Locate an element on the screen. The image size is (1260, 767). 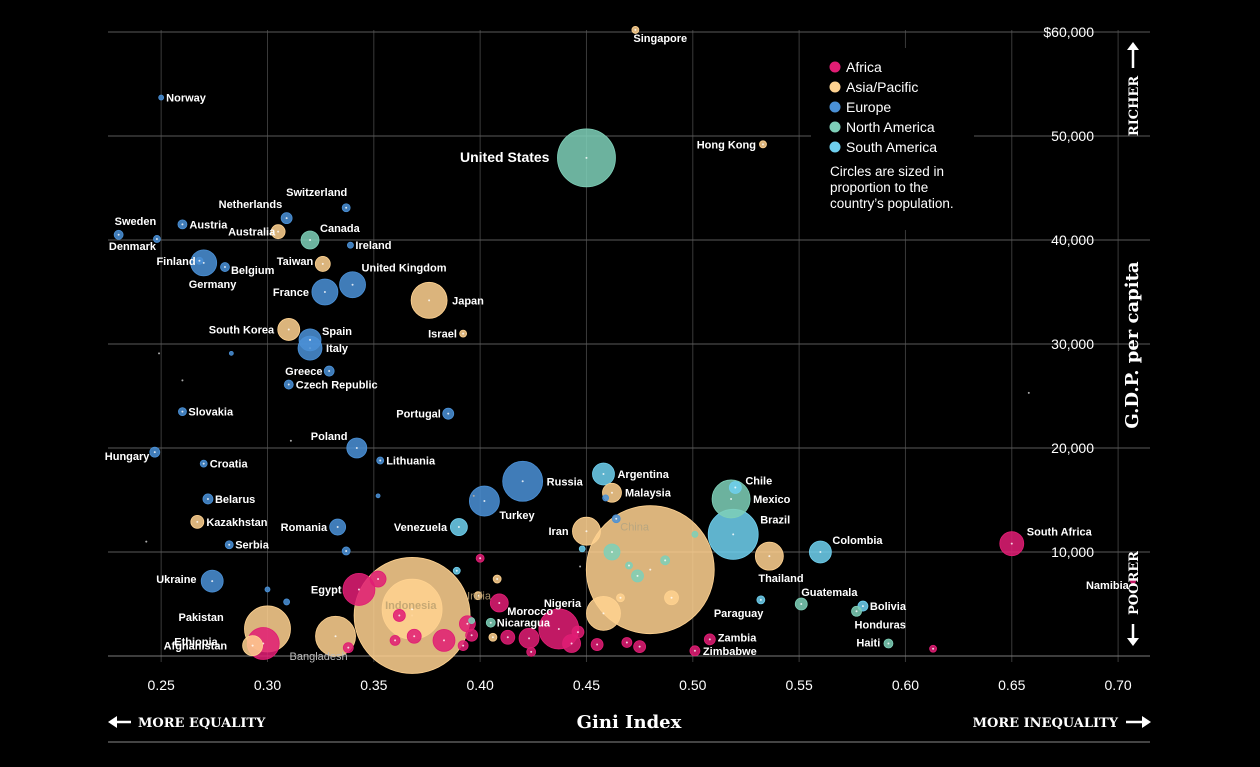
bubble-honduras is located at coordinates (856, 611).